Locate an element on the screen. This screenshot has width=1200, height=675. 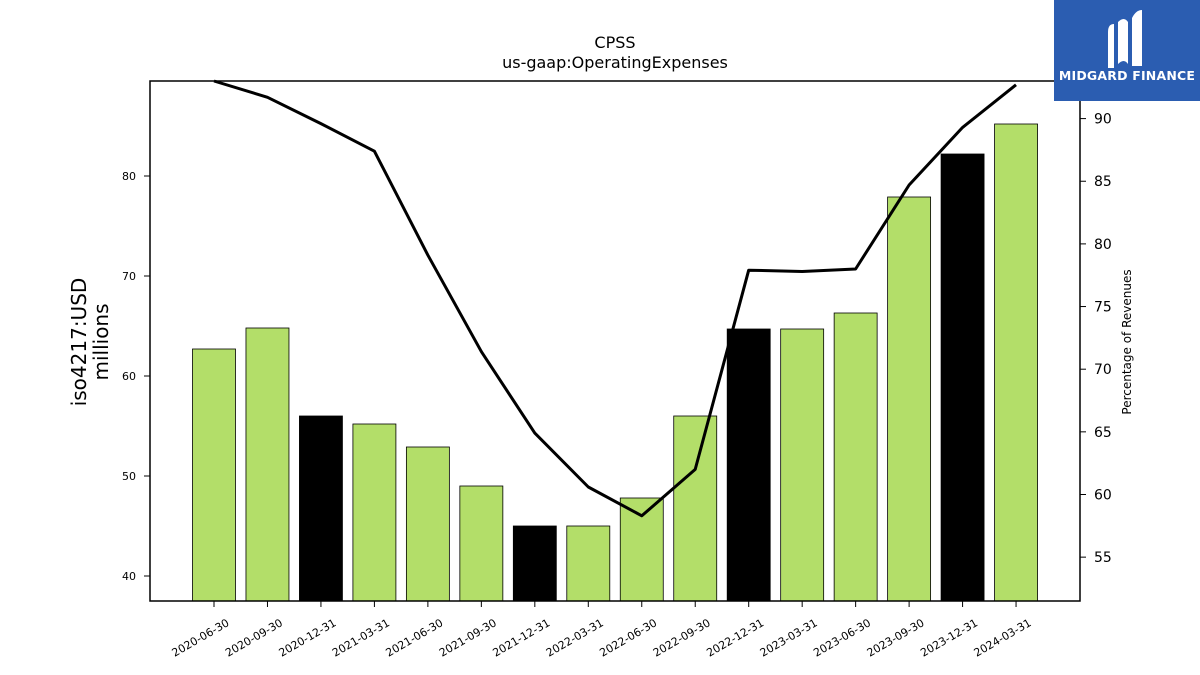
y-axis-label-line2: millions is located at coordinates (101, 341).